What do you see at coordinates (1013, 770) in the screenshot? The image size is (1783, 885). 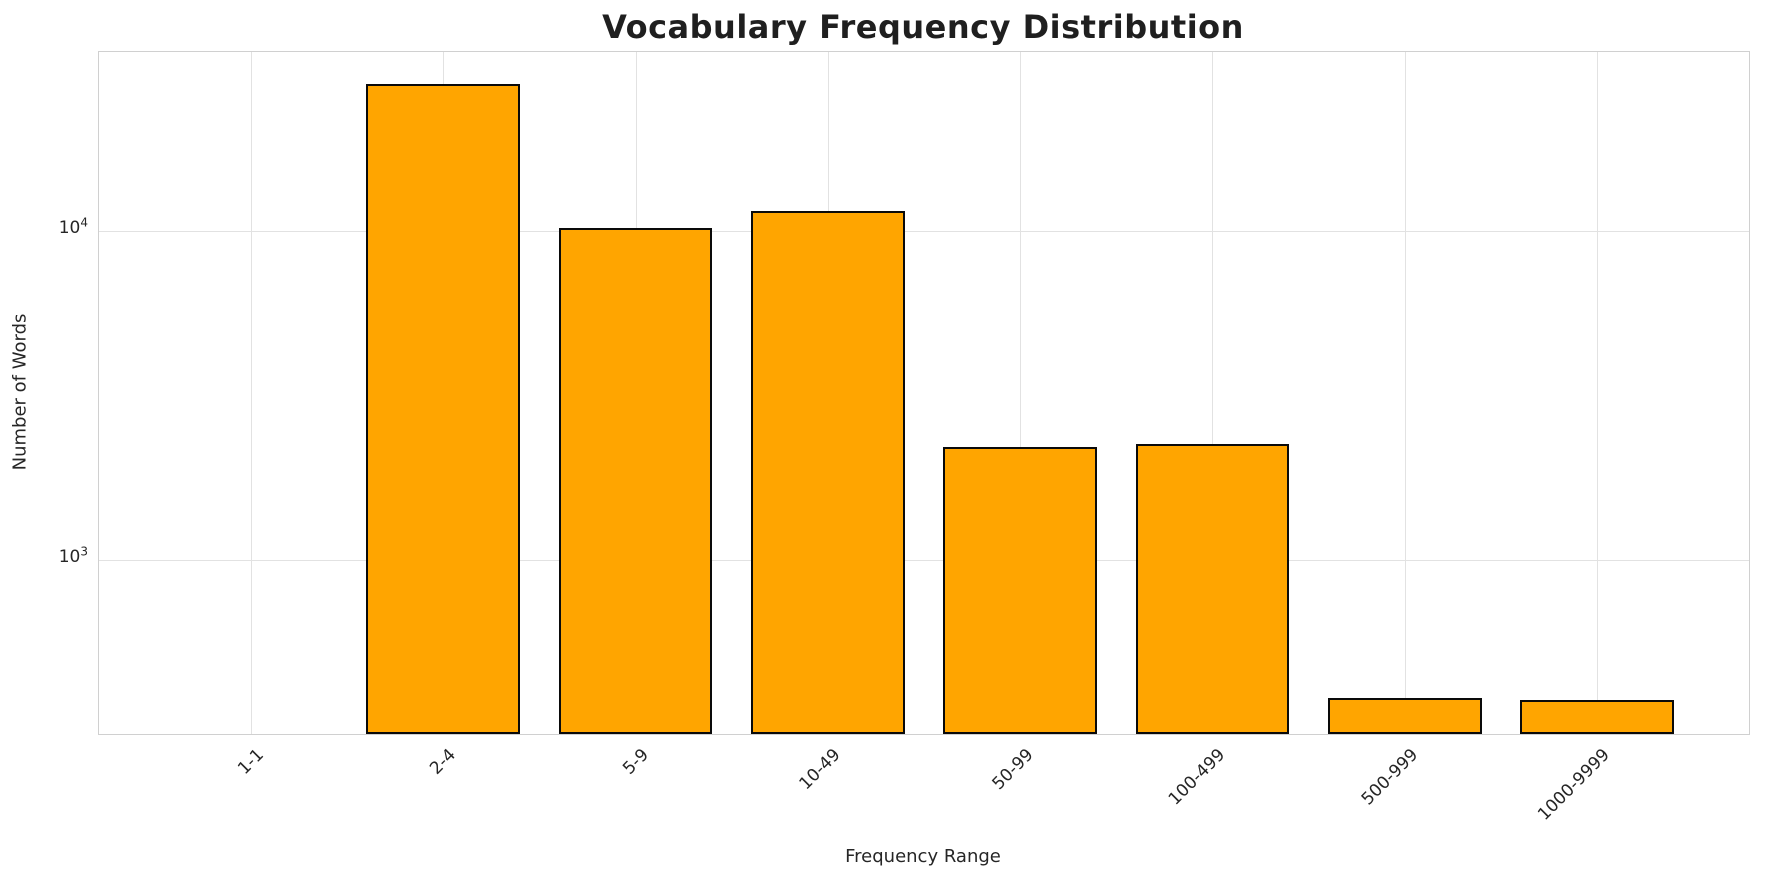 I see `x-tick-label: 50-99` at bounding box center [1013, 770].